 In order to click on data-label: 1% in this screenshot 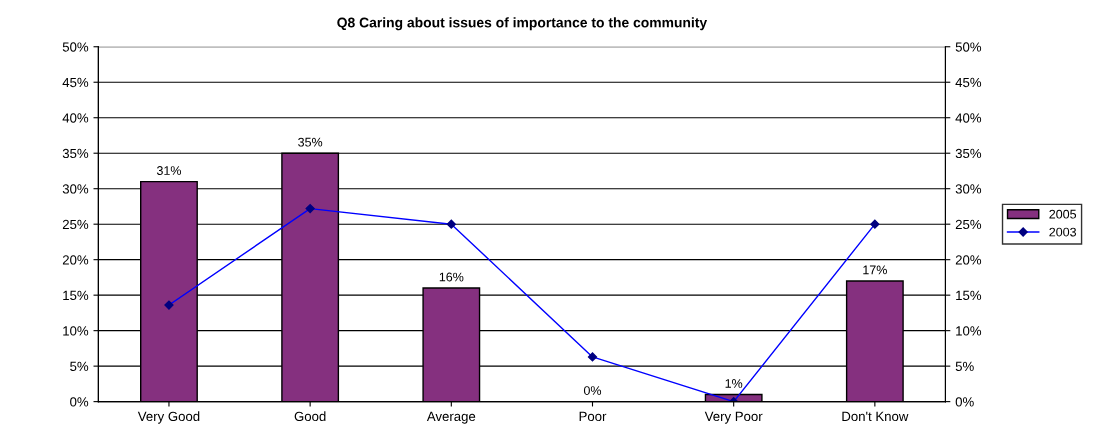, I will do `click(734, 383)`.